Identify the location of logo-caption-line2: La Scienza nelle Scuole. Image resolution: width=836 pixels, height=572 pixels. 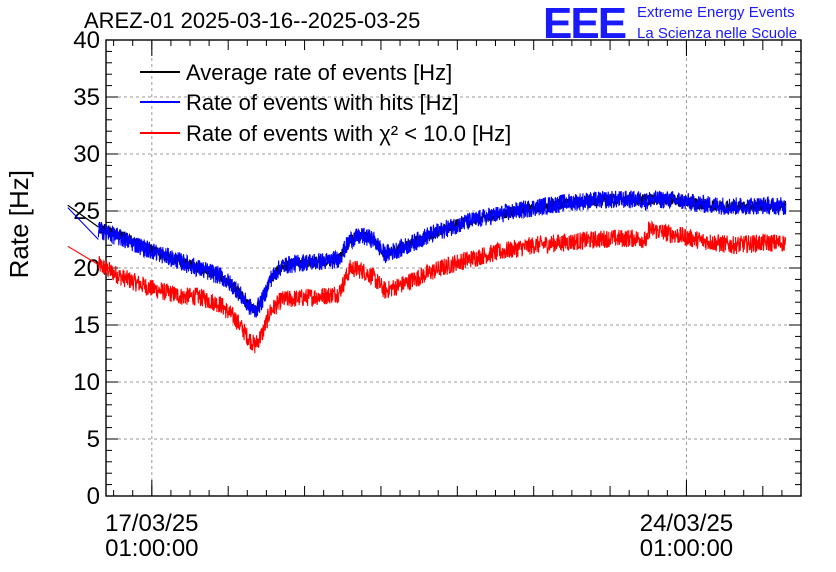
(717, 33).